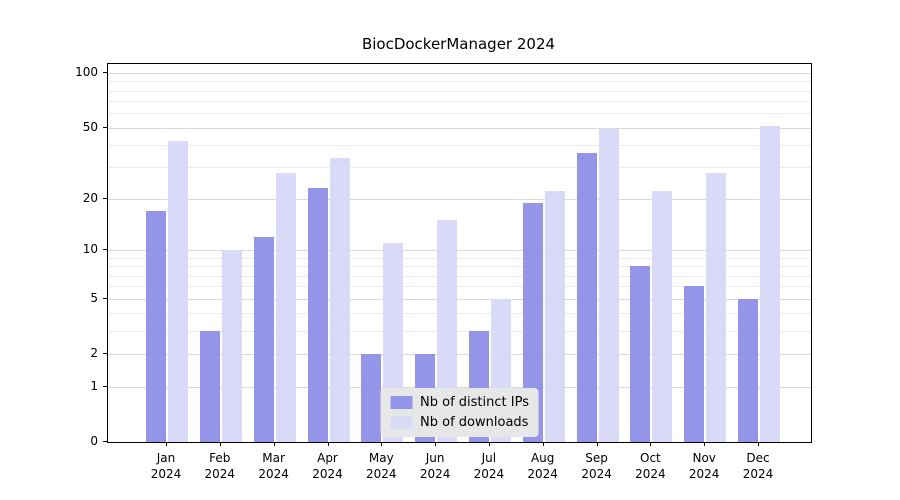  Describe the element at coordinates (90, 249) in the screenshot. I see `y-axis-tick-label: 10` at that location.